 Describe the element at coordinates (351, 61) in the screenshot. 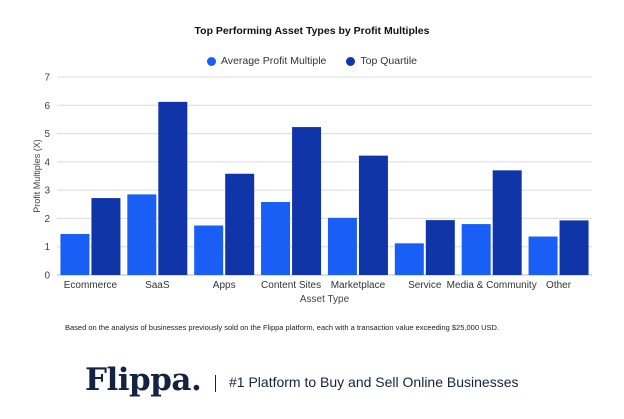

I see `legend-swatch-top-quartile` at that location.